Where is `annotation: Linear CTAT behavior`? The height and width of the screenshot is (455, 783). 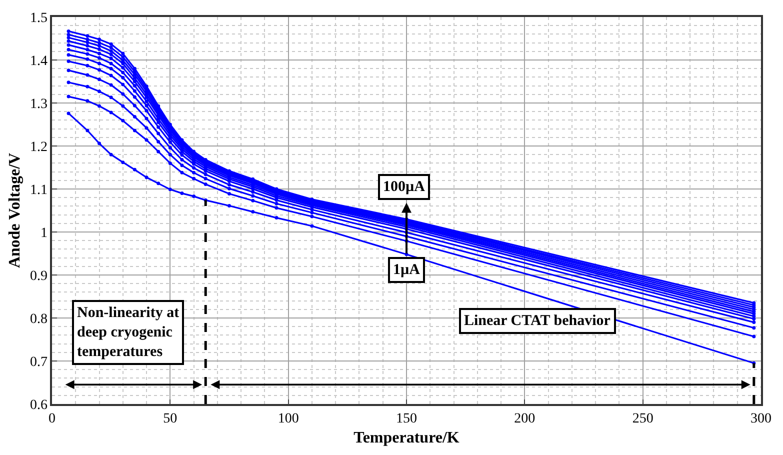 annotation: Linear CTAT behavior is located at coordinates (537, 321).